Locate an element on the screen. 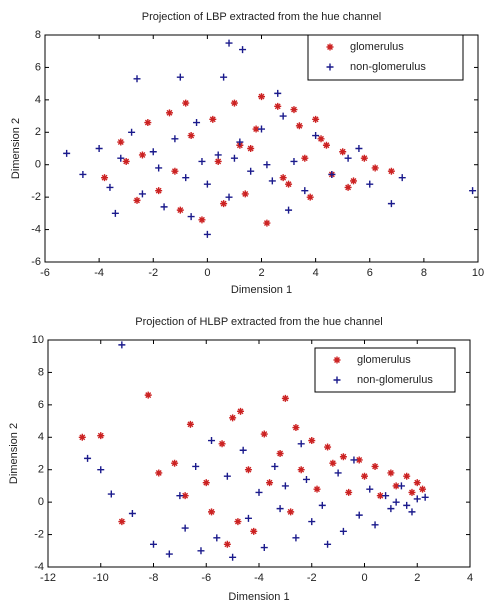 The height and width of the screenshot is (604, 484). y-tick-label: 6 is located at coordinates (38, 67).